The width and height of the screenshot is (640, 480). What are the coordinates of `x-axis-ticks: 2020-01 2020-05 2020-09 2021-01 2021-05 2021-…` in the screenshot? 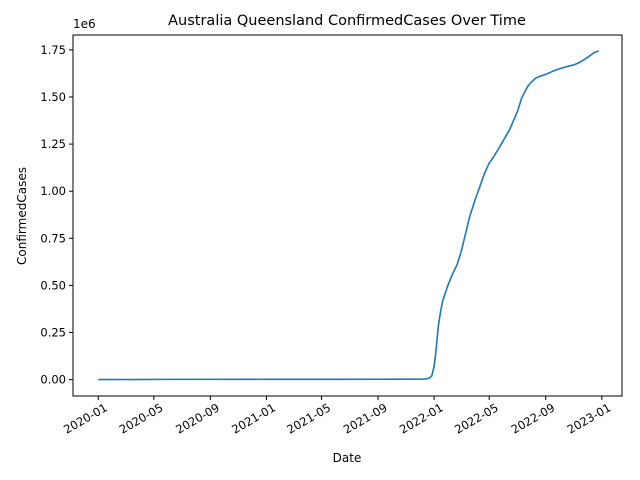 It's located at (337, 416).